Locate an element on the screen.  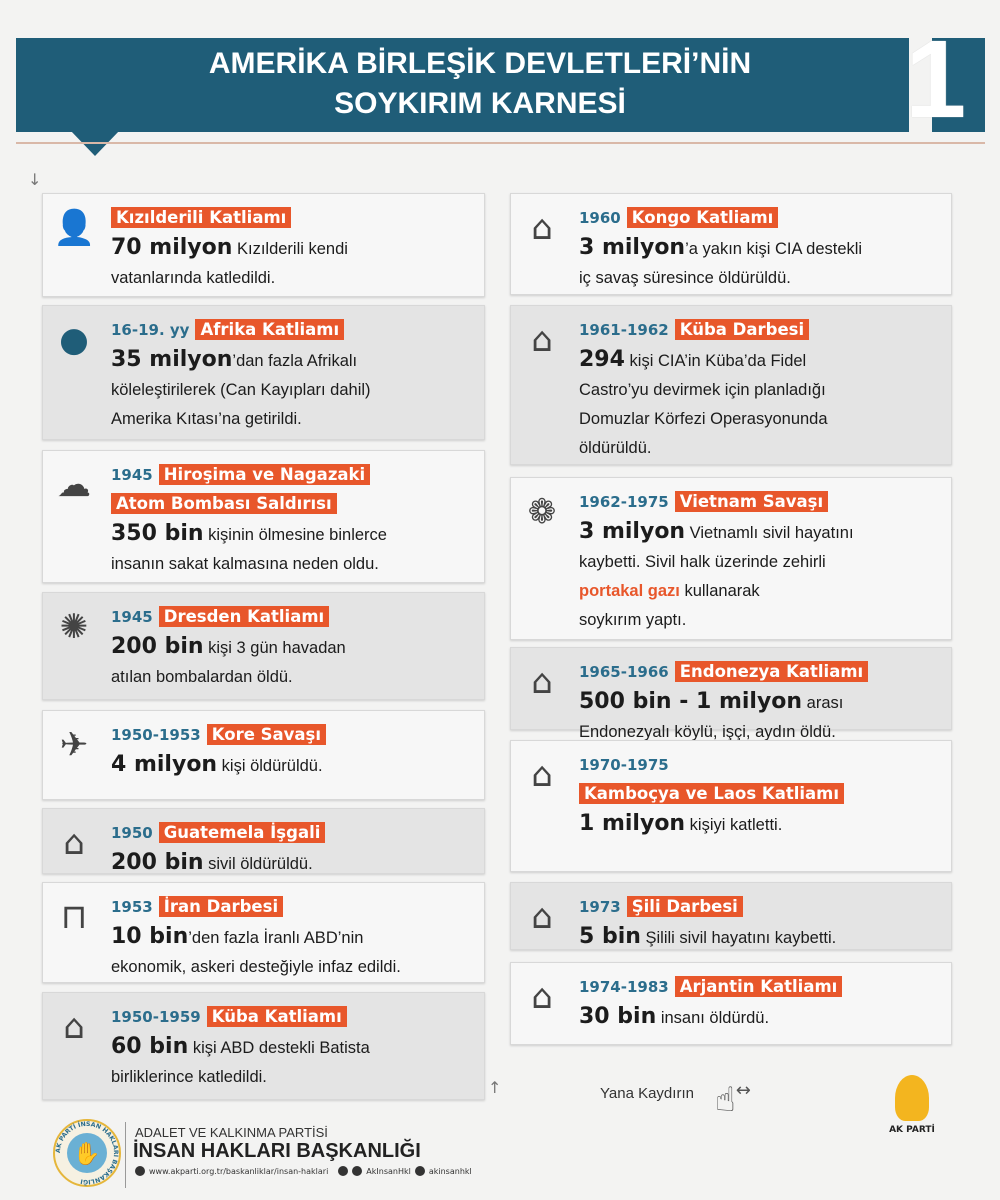
event-header: Kızılderili Katliamı is located at coordinates (294, 218).